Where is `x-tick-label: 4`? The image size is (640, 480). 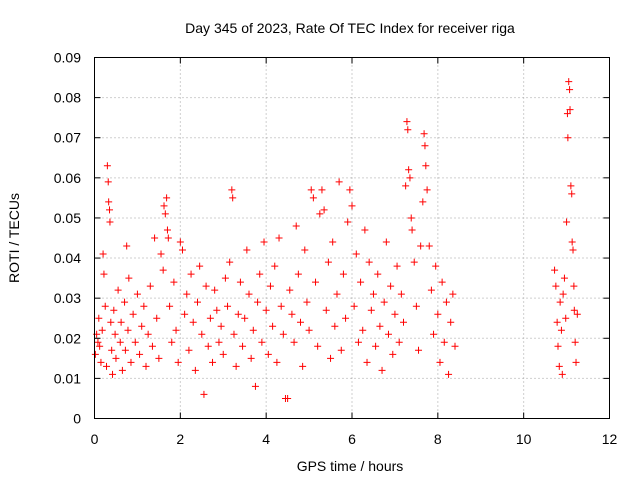 x-tick-label: 4 is located at coordinates (266, 439).